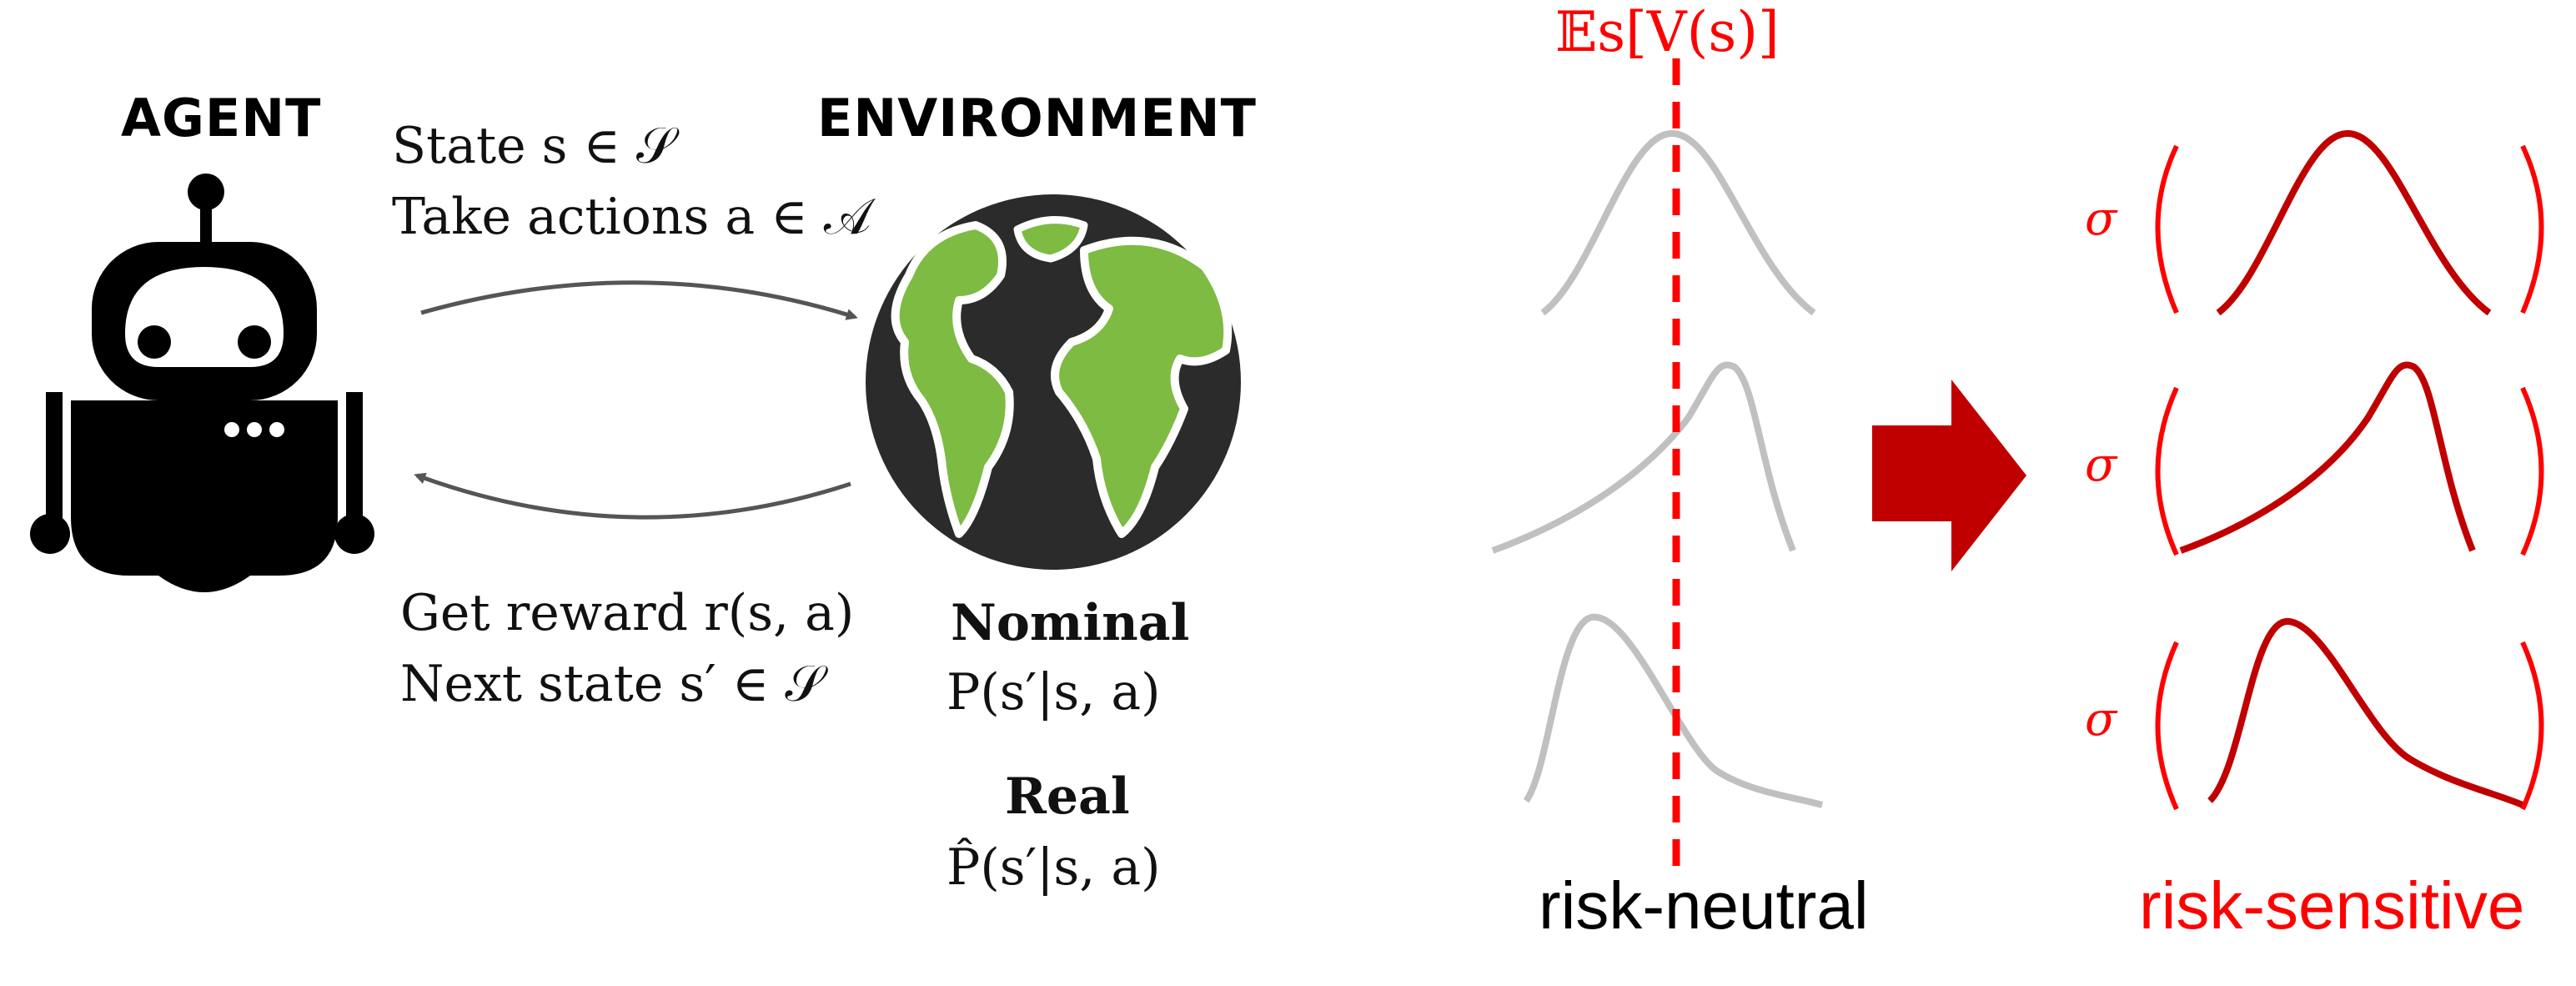 The height and width of the screenshot is (986, 2576). What do you see at coordinates (2101, 719) in the screenshot?
I see `sigma-symbol-3: σ` at bounding box center [2101, 719].